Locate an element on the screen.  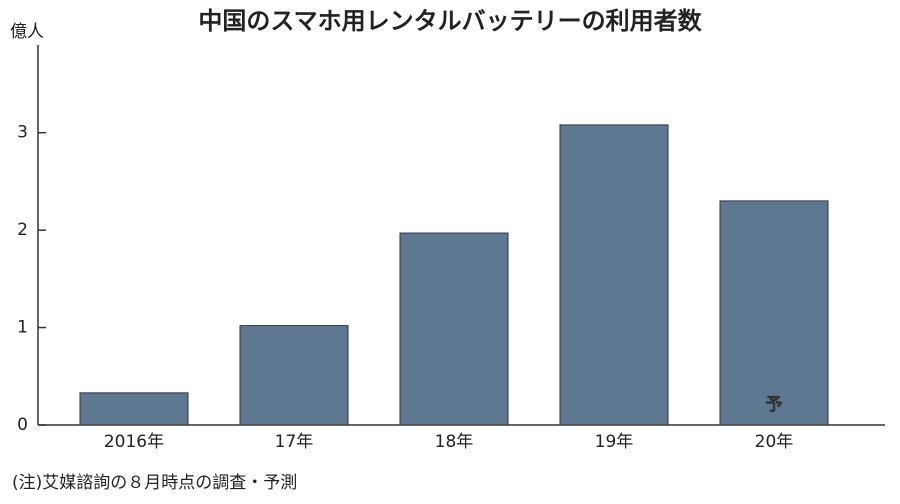
y-tick-label: 3 is located at coordinates (22, 133).